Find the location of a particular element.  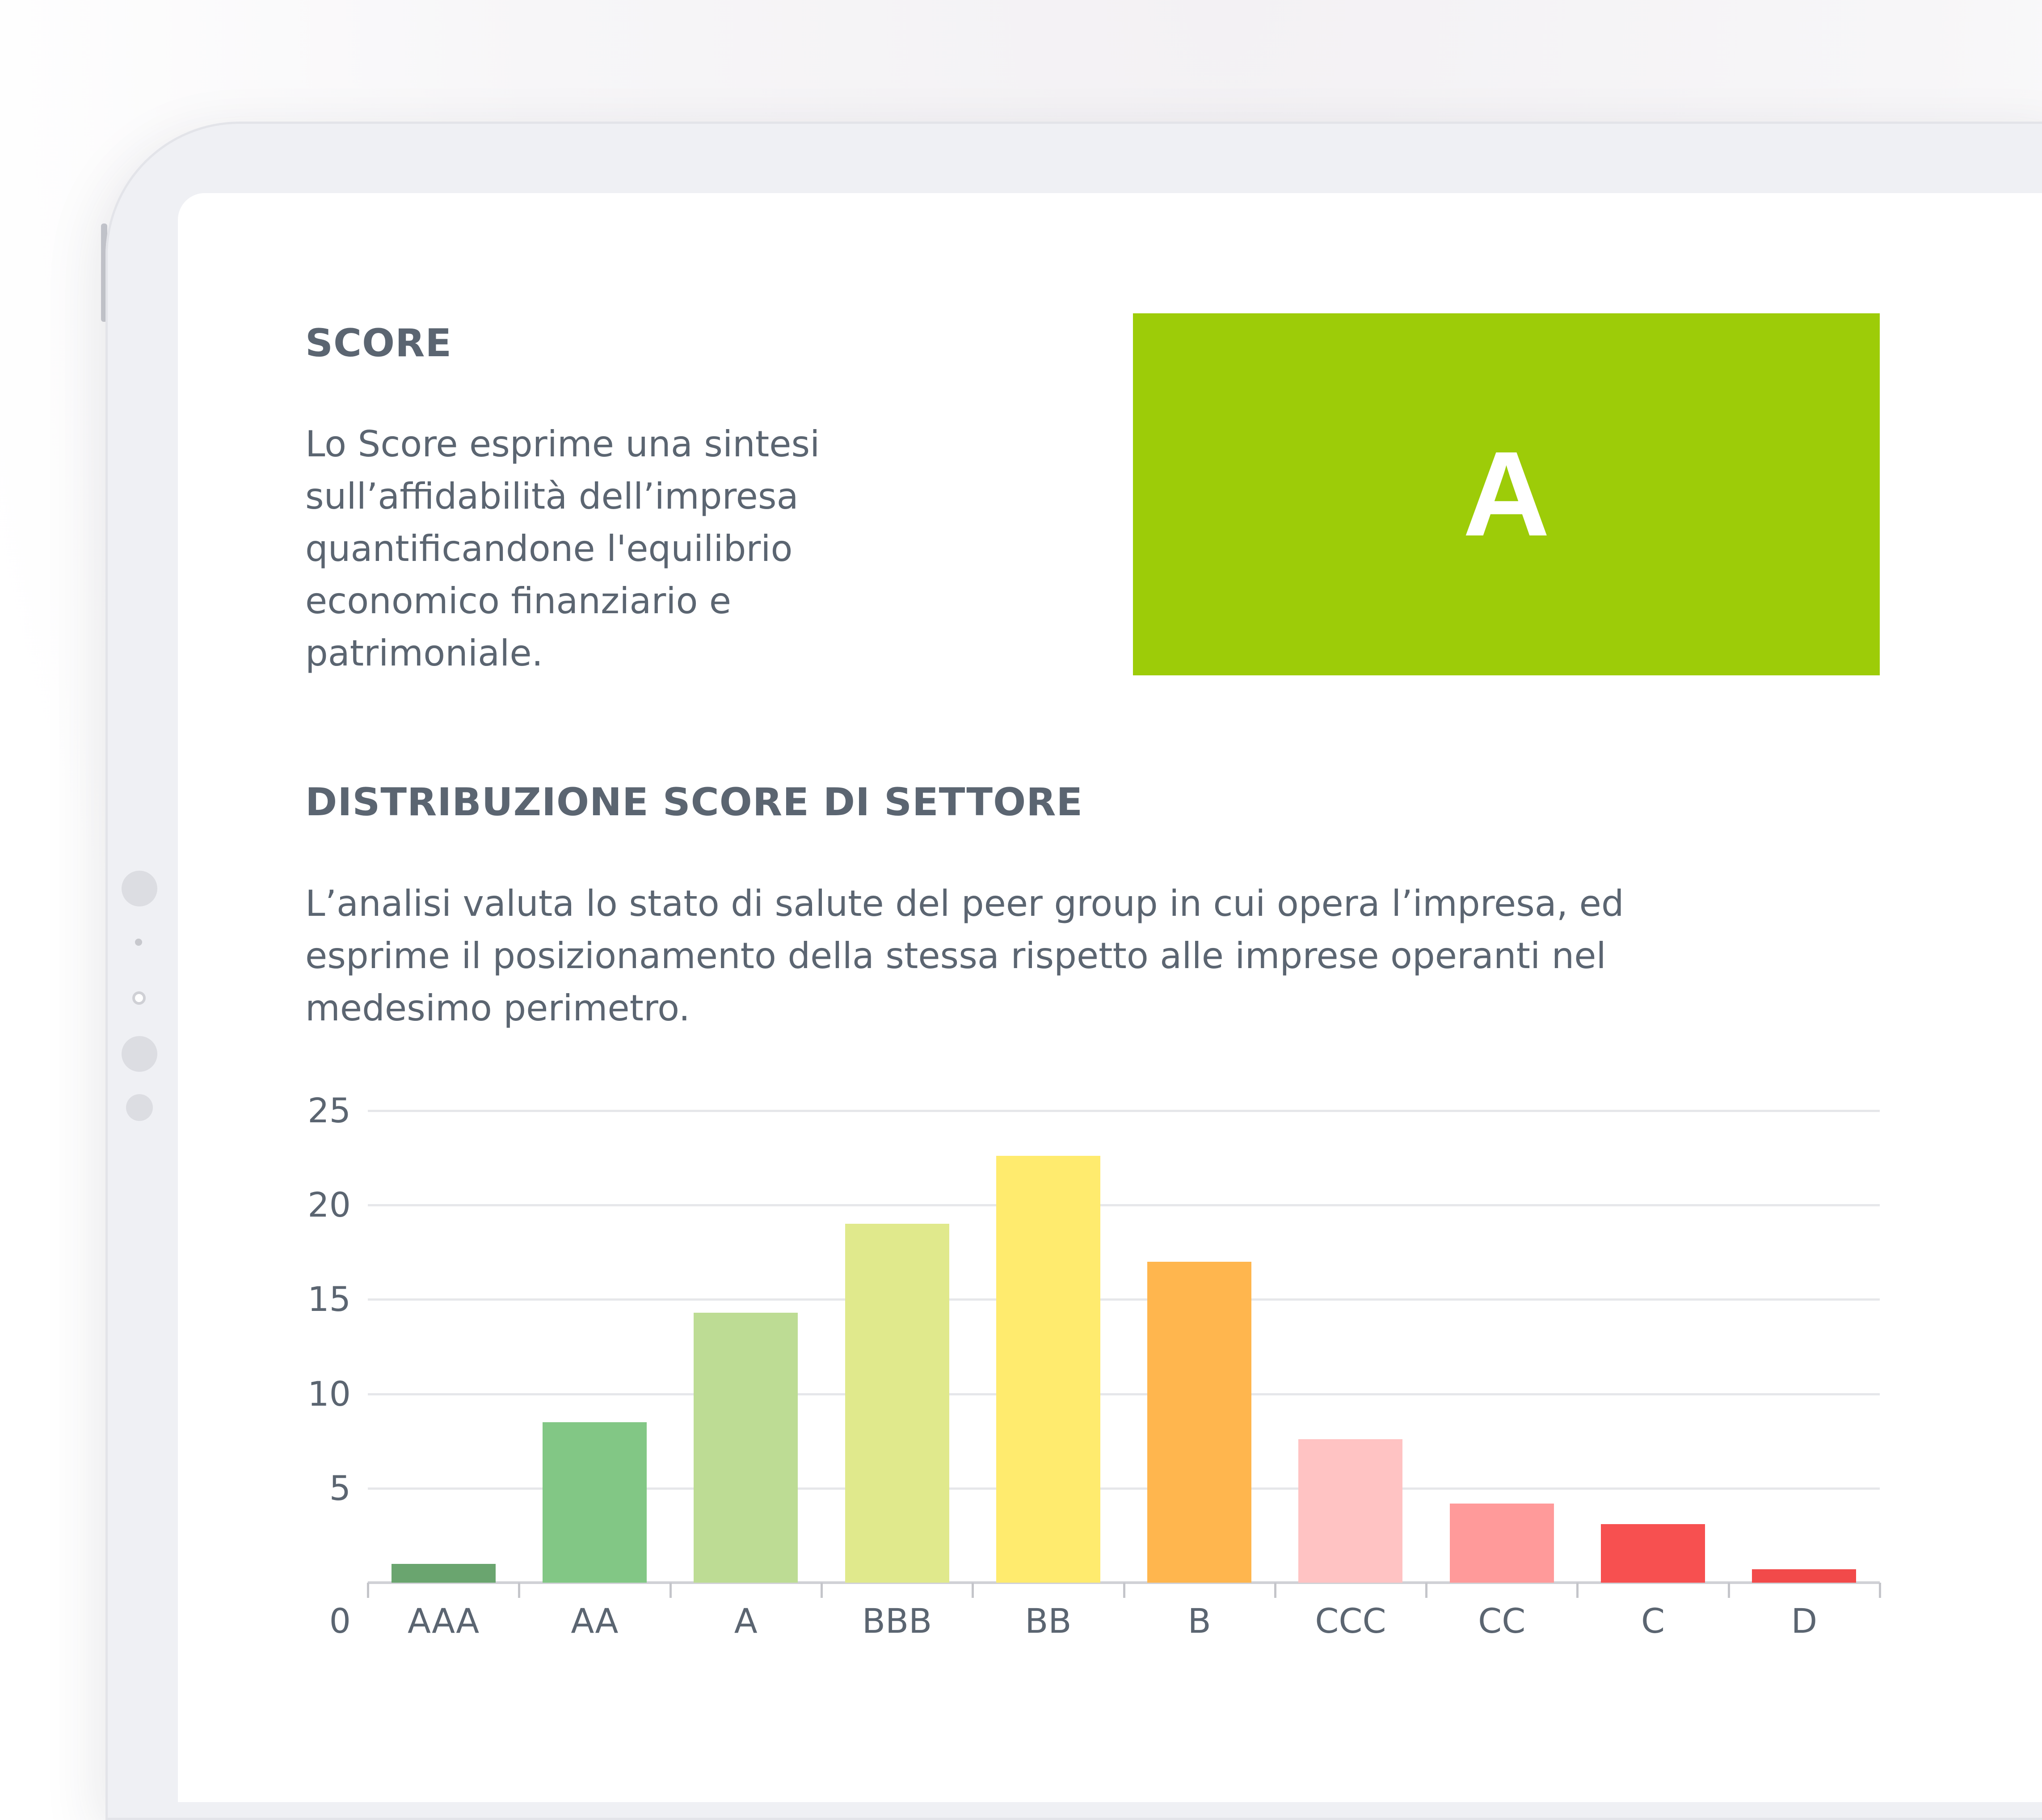

score-value: A is located at coordinates (1506, 494).